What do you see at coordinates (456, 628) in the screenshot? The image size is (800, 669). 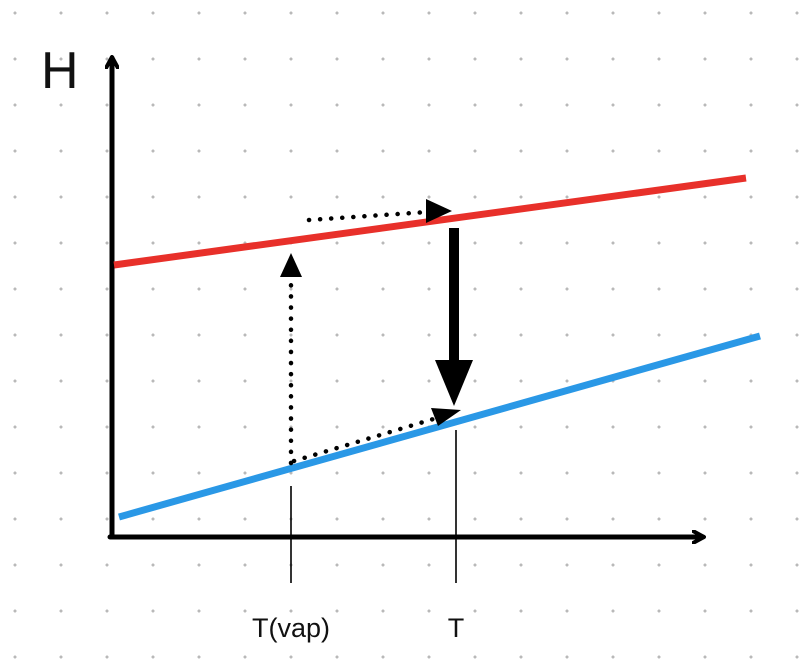 I see `t-label: T` at bounding box center [456, 628].